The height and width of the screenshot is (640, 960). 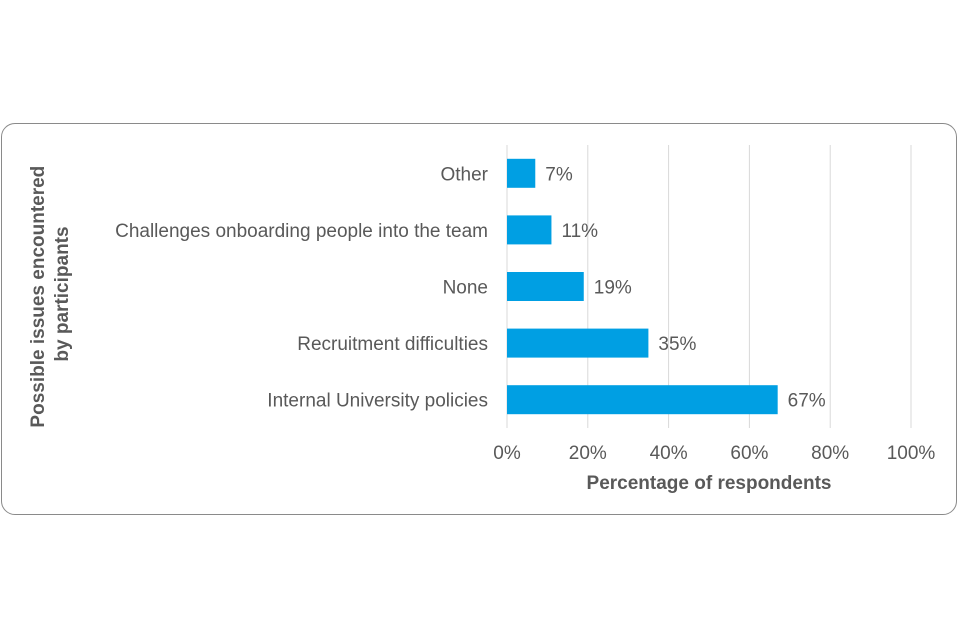 What do you see at coordinates (377, 401) in the screenshot?
I see `category-label-4: Internal University policies` at bounding box center [377, 401].